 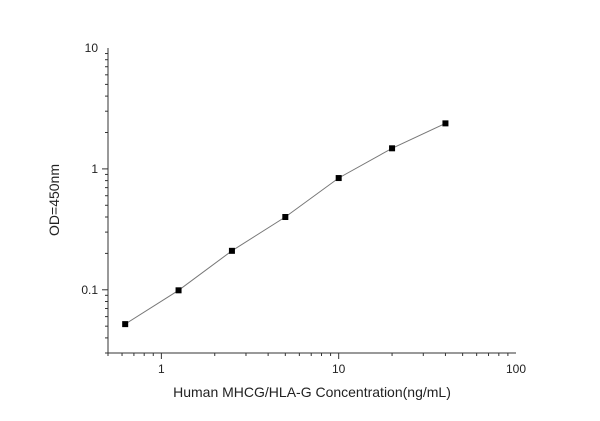 What do you see at coordinates (161, 369) in the screenshot?
I see `x-tick-label: 1` at bounding box center [161, 369].